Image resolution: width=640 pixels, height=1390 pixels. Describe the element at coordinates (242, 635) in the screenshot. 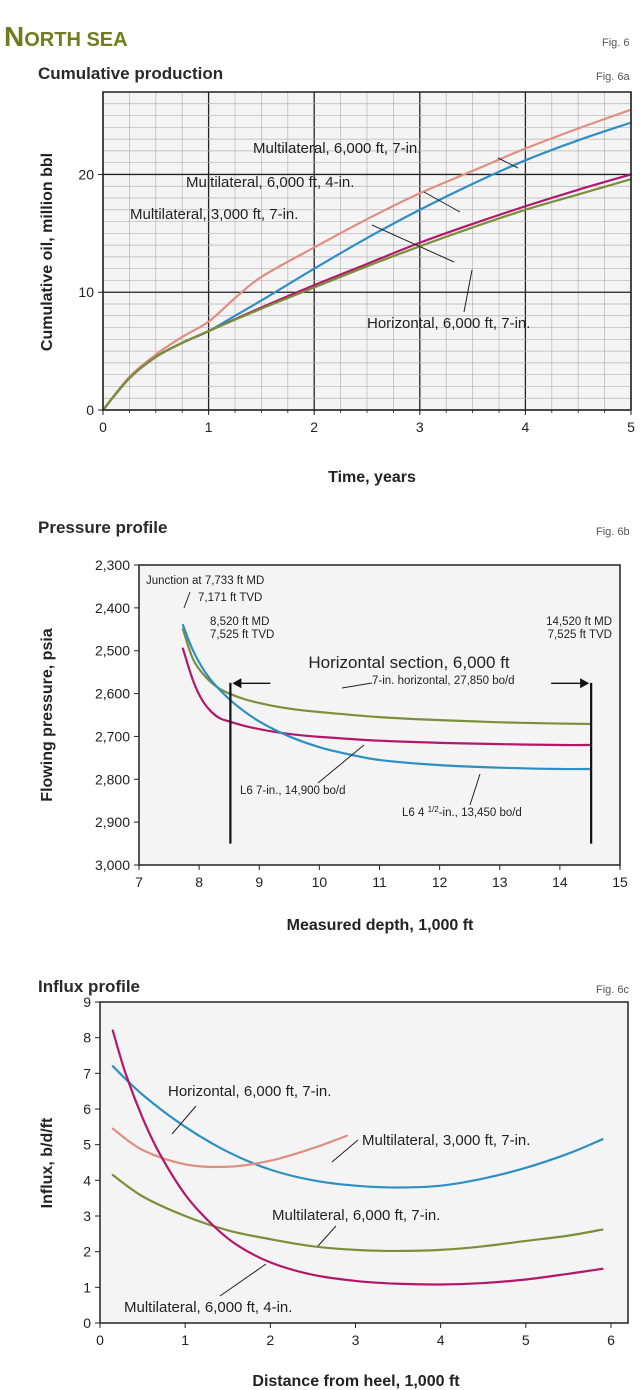

I see `chart-6b-left-line2: 7,525 ft TVD` at that location.